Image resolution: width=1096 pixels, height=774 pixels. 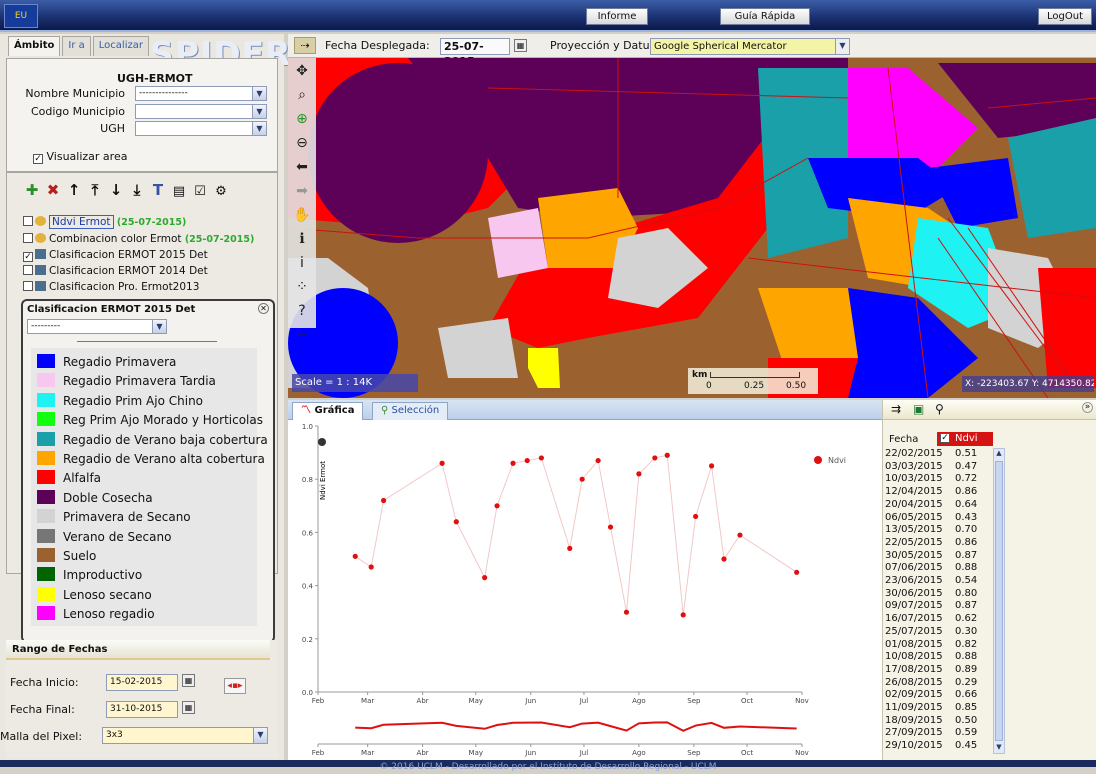 What do you see at coordinates (931, 644) in the screenshot?
I see `table-row: 01/08/2015 0.82` at bounding box center [931, 644].